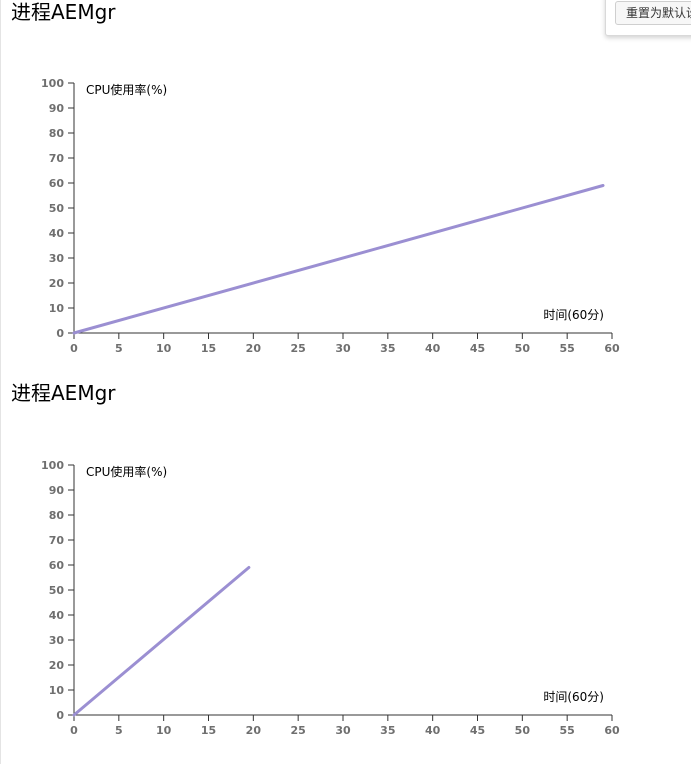 The width and height of the screenshot is (691, 764). What do you see at coordinates (161, 641) in the screenshot?
I see `series-line` at bounding box center [161, 641].